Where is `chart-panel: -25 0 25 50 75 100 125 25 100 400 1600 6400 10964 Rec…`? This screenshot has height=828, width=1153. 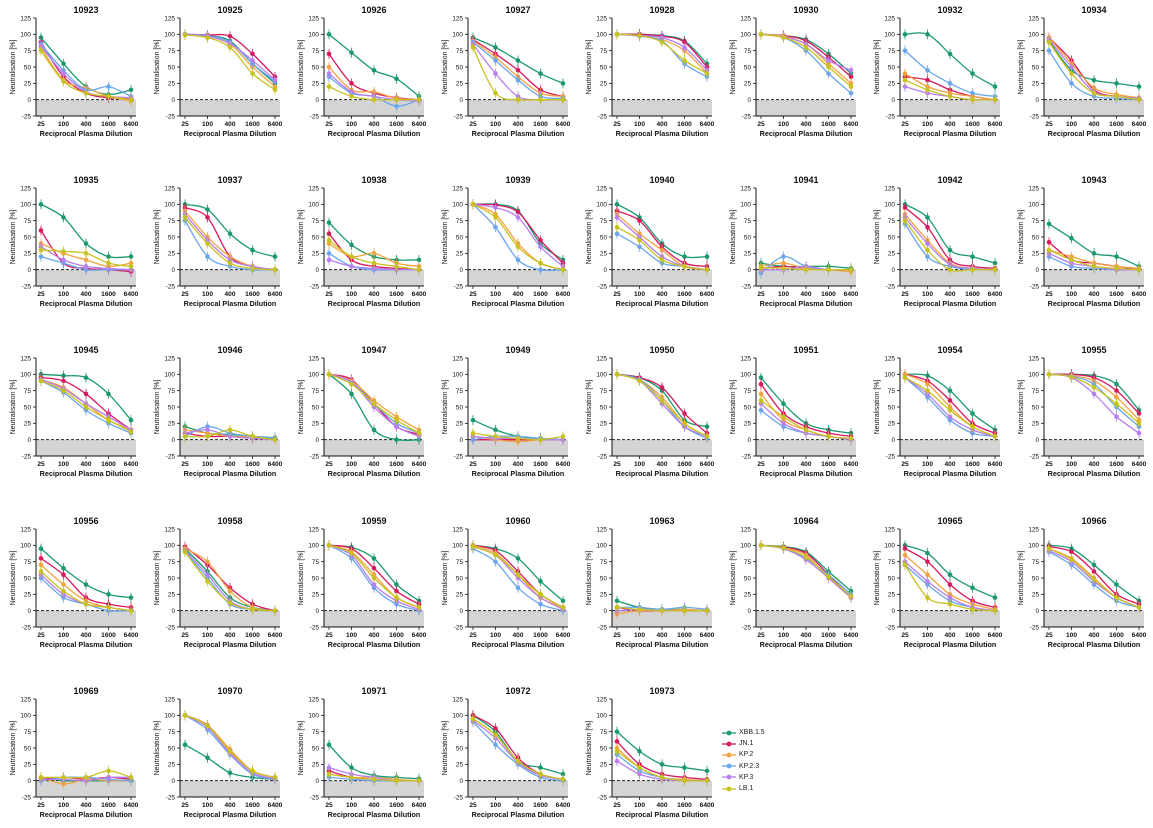 chart-panel: -25 0 25 50 75 100 125 25 100 400 1600 6400 10964 Rec… is located at coordinates (794, 582).